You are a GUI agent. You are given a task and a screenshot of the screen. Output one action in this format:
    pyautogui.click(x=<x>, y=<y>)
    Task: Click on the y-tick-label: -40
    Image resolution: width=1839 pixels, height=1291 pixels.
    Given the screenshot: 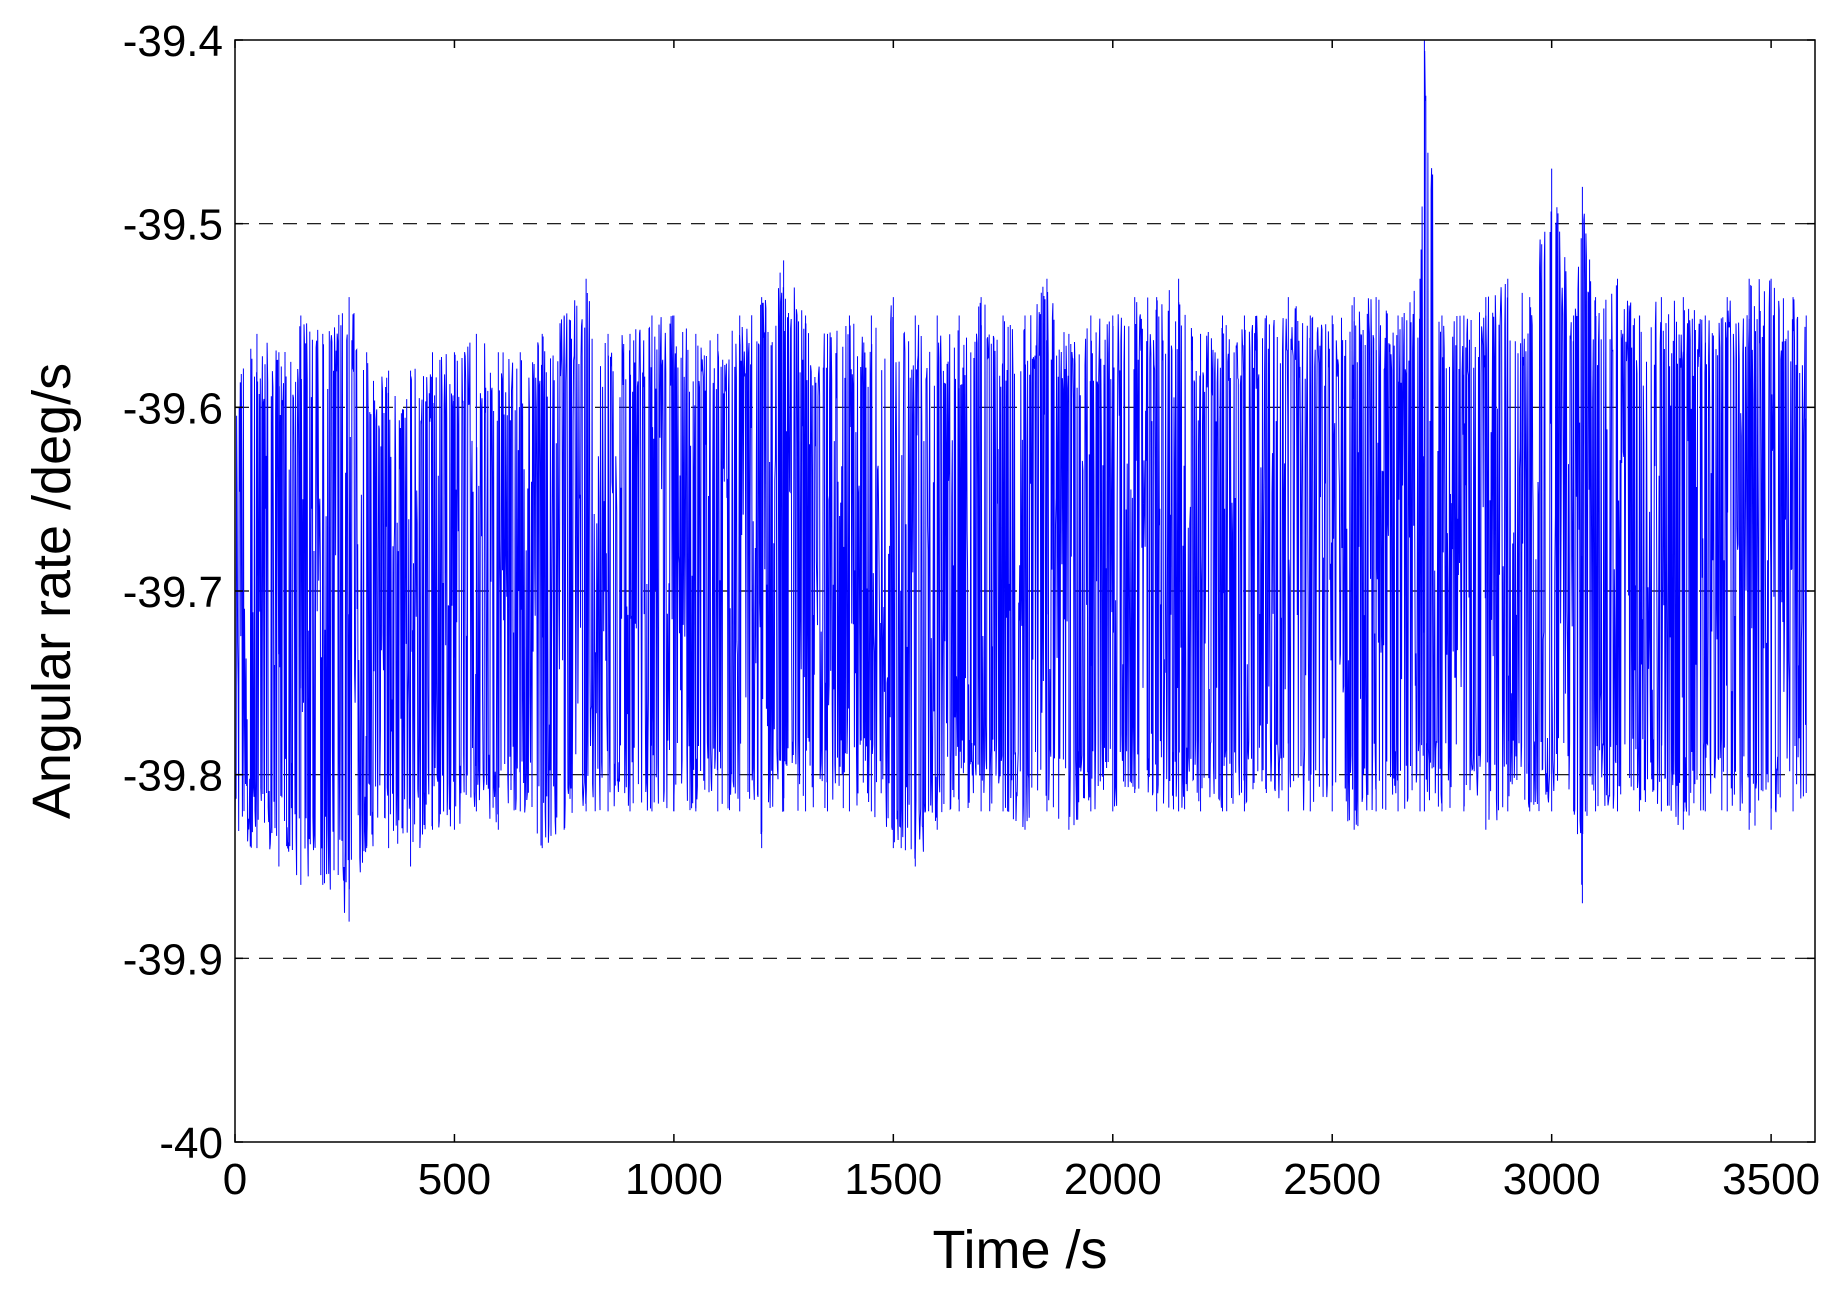 What is the action you would take?
    pyautogui.click(x=191, y=1143)
    